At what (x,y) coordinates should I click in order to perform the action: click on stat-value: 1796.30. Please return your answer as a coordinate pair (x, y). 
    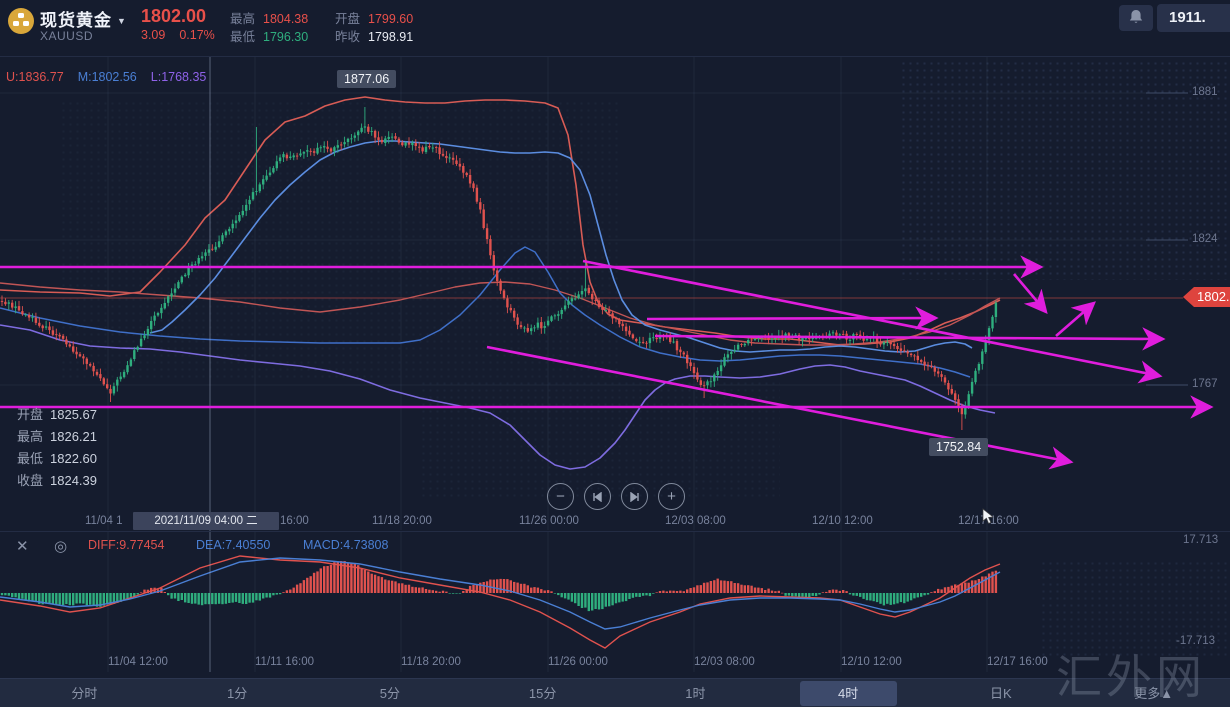
    Looking at the image, I should click on (286, 37).